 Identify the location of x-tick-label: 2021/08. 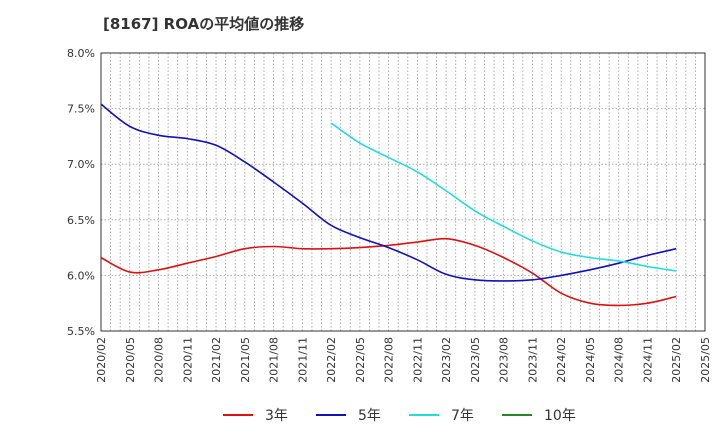
(274, 360).